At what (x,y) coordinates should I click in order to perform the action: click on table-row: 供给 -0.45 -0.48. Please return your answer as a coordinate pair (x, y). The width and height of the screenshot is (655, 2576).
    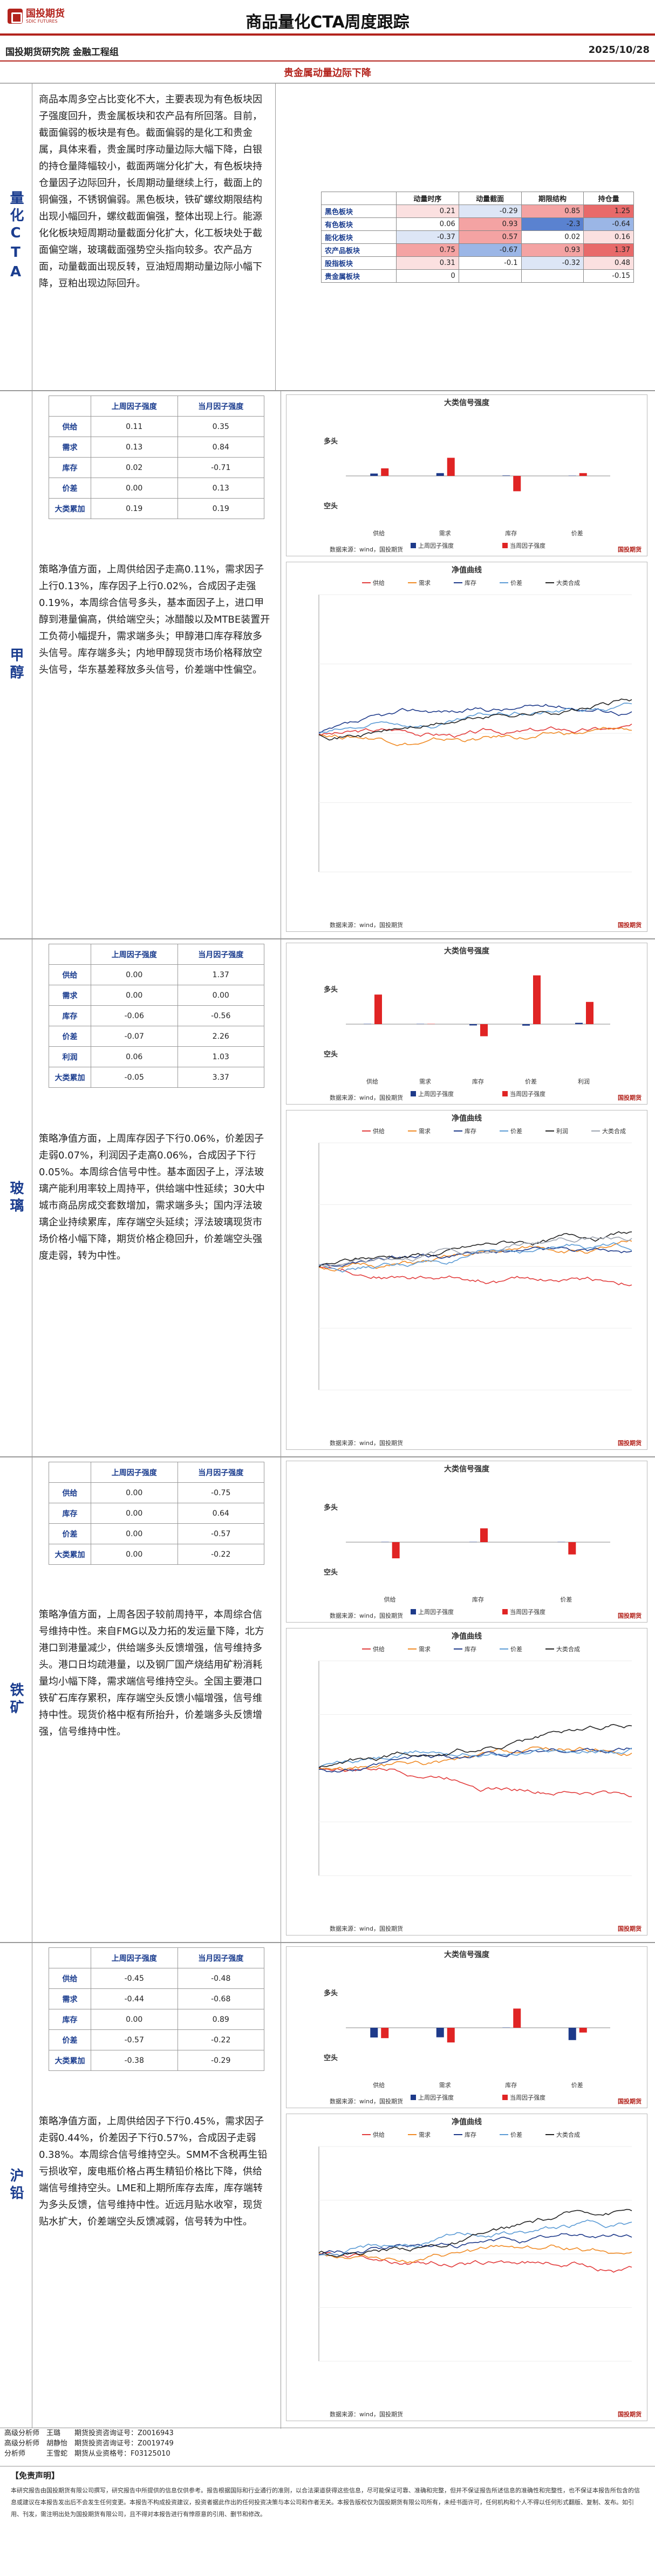
    Looking at the image, I should click on (156, 1978).